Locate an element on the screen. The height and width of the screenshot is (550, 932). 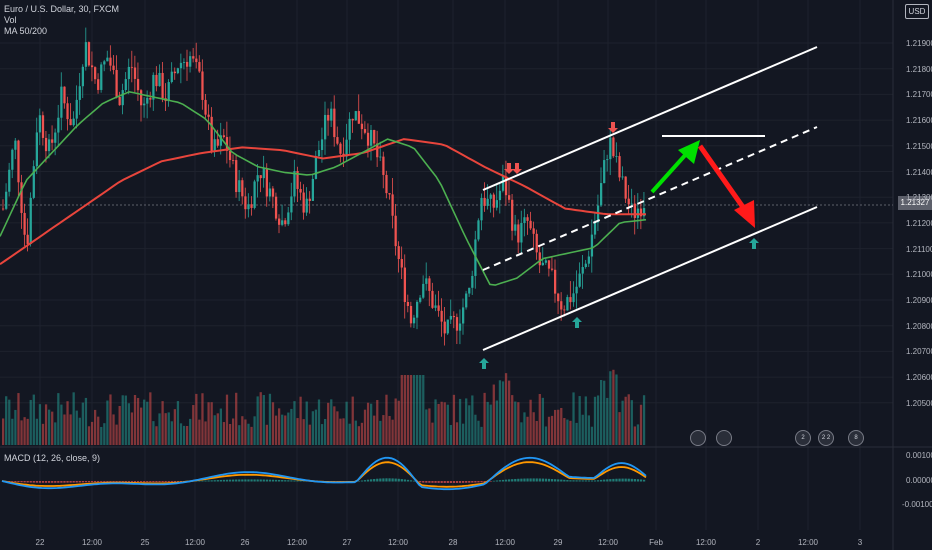
macd-pane is located at coordinates (324, 473).